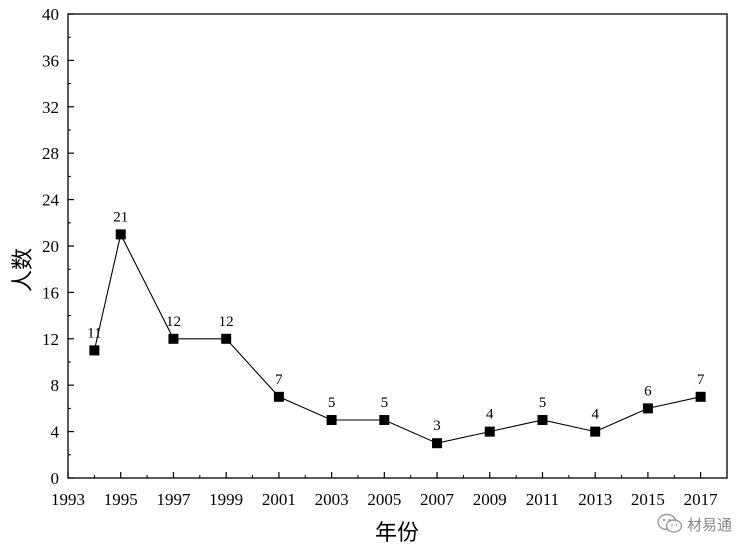  What do you see at coordinates (94, 333) in the screenshot?
I see `data-label: 11` at bounding box center [94, 333].